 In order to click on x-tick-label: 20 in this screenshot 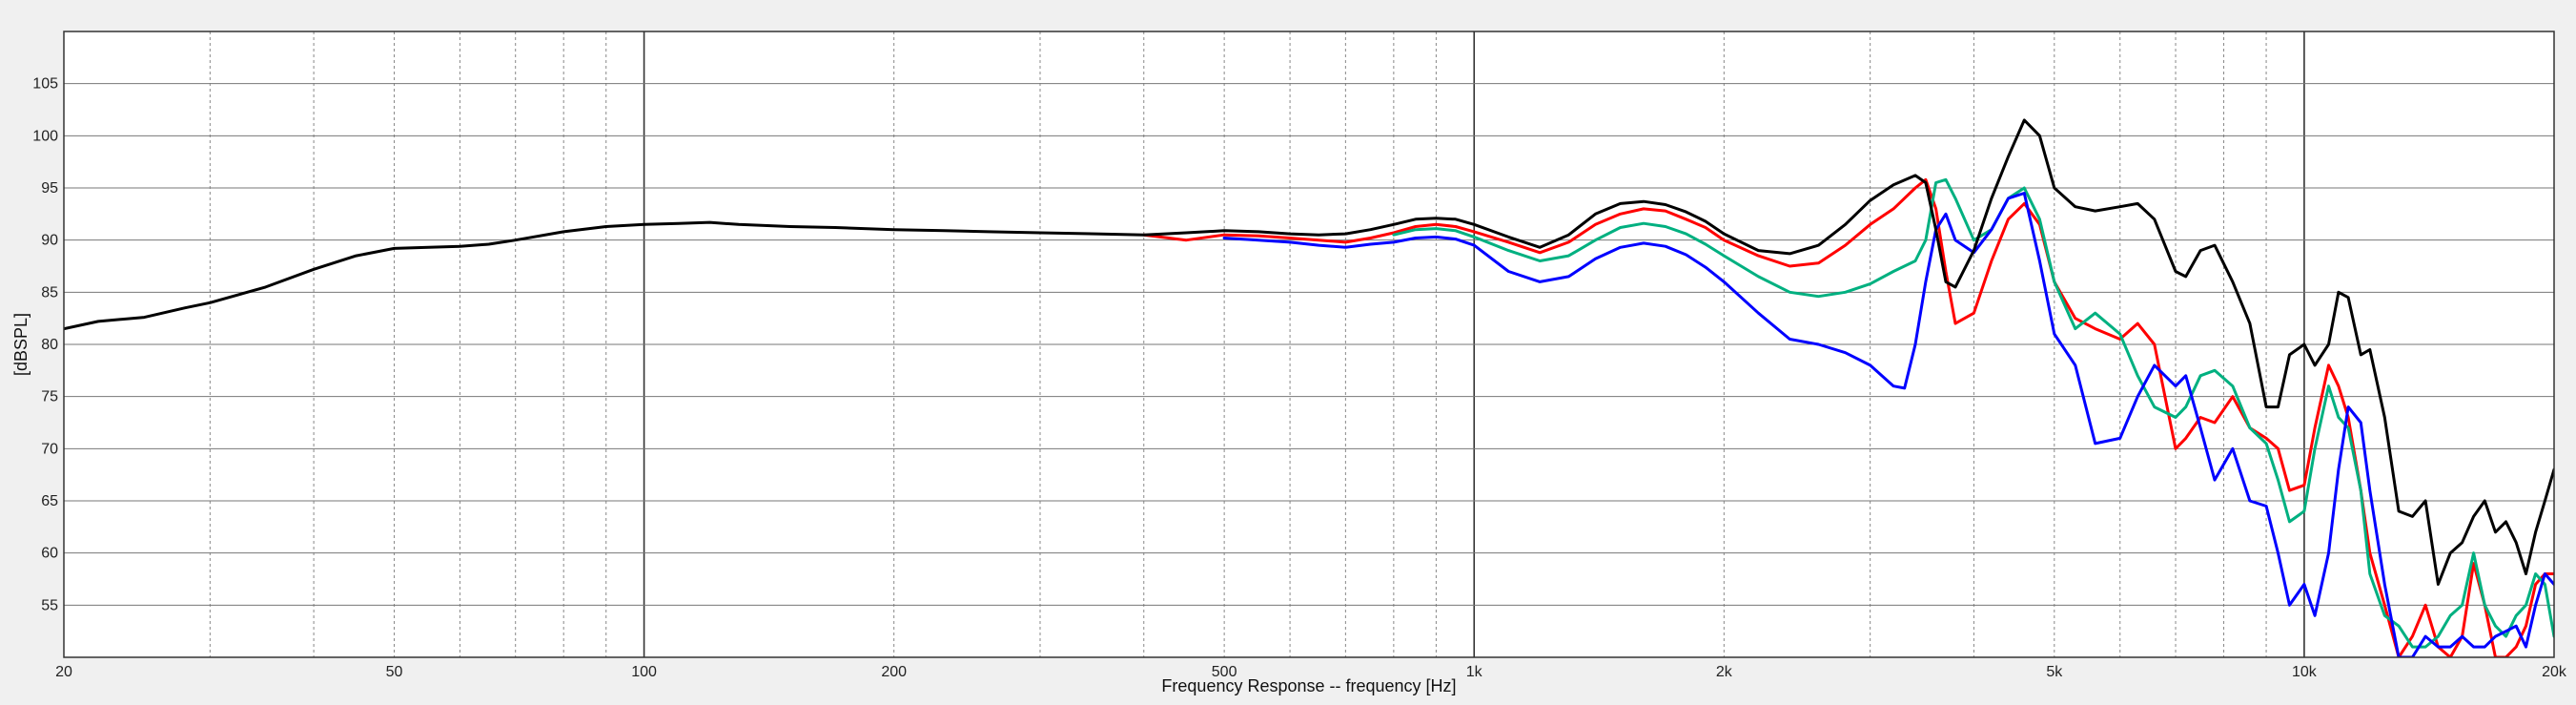, I will do `click(64, 672)`.